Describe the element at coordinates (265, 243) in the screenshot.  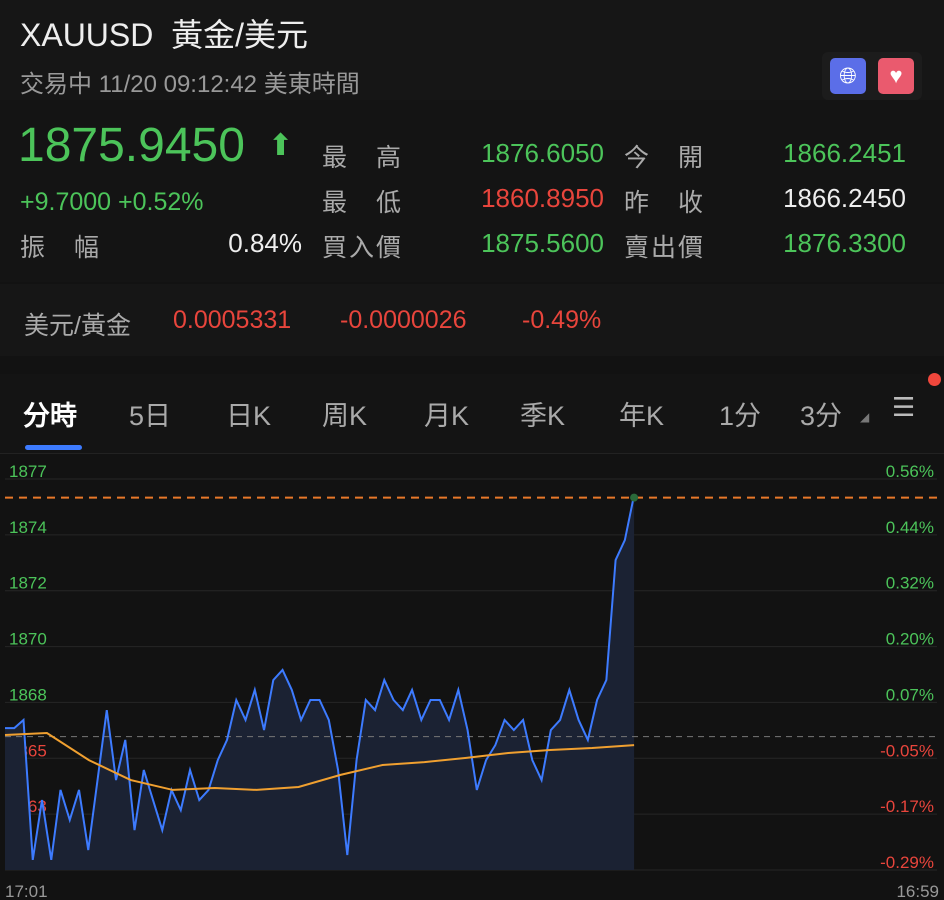
I see `amplitude-value: 0.84%` at that location.